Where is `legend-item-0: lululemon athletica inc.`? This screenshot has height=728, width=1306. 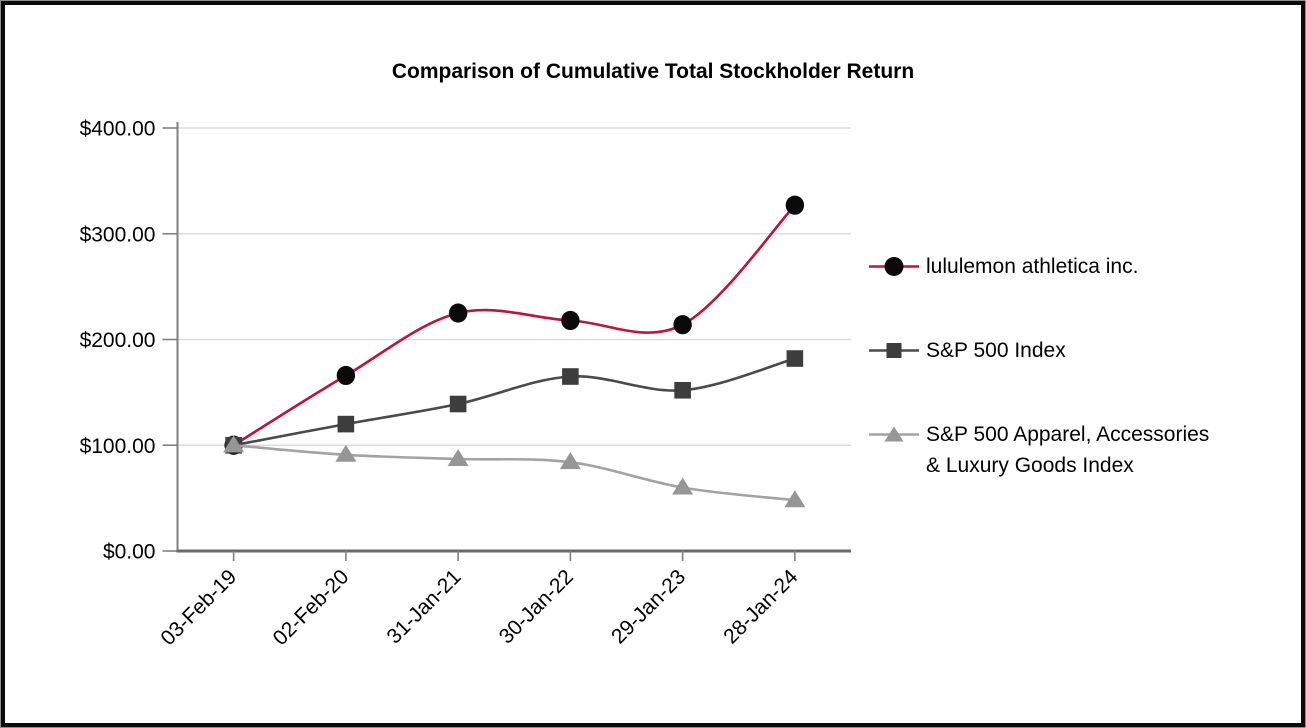 legend-item-0: lululemon athletica inc. is located at coordinates (1039, 266).